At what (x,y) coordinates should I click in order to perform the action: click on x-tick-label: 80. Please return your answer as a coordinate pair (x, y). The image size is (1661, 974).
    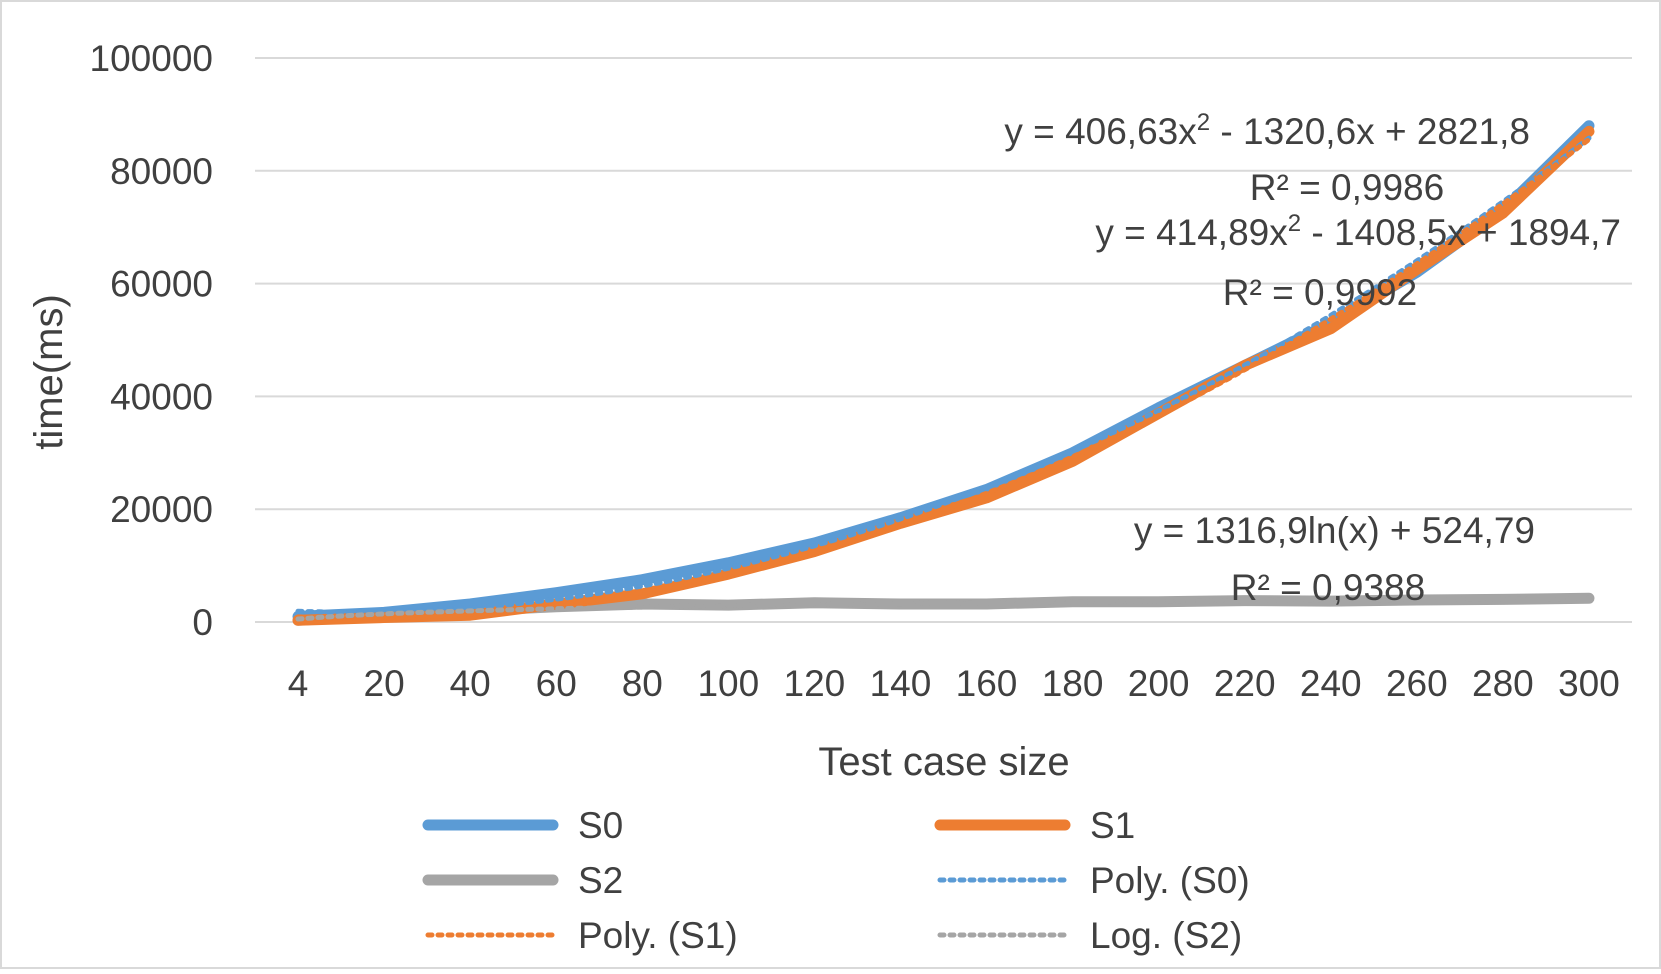
    Looking at the image, I should click on (642, 683).